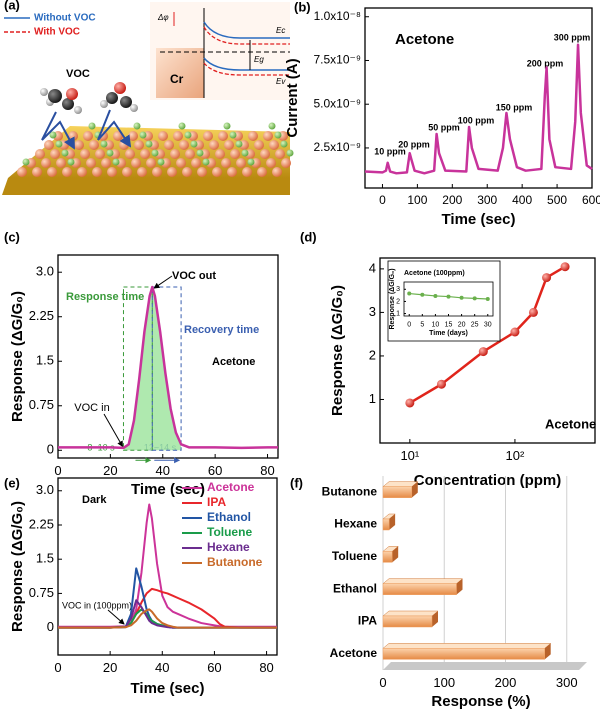 The width and height of the screenshot is (600, 710). I want to click on legend-label: Toluene, so click(229, 532).